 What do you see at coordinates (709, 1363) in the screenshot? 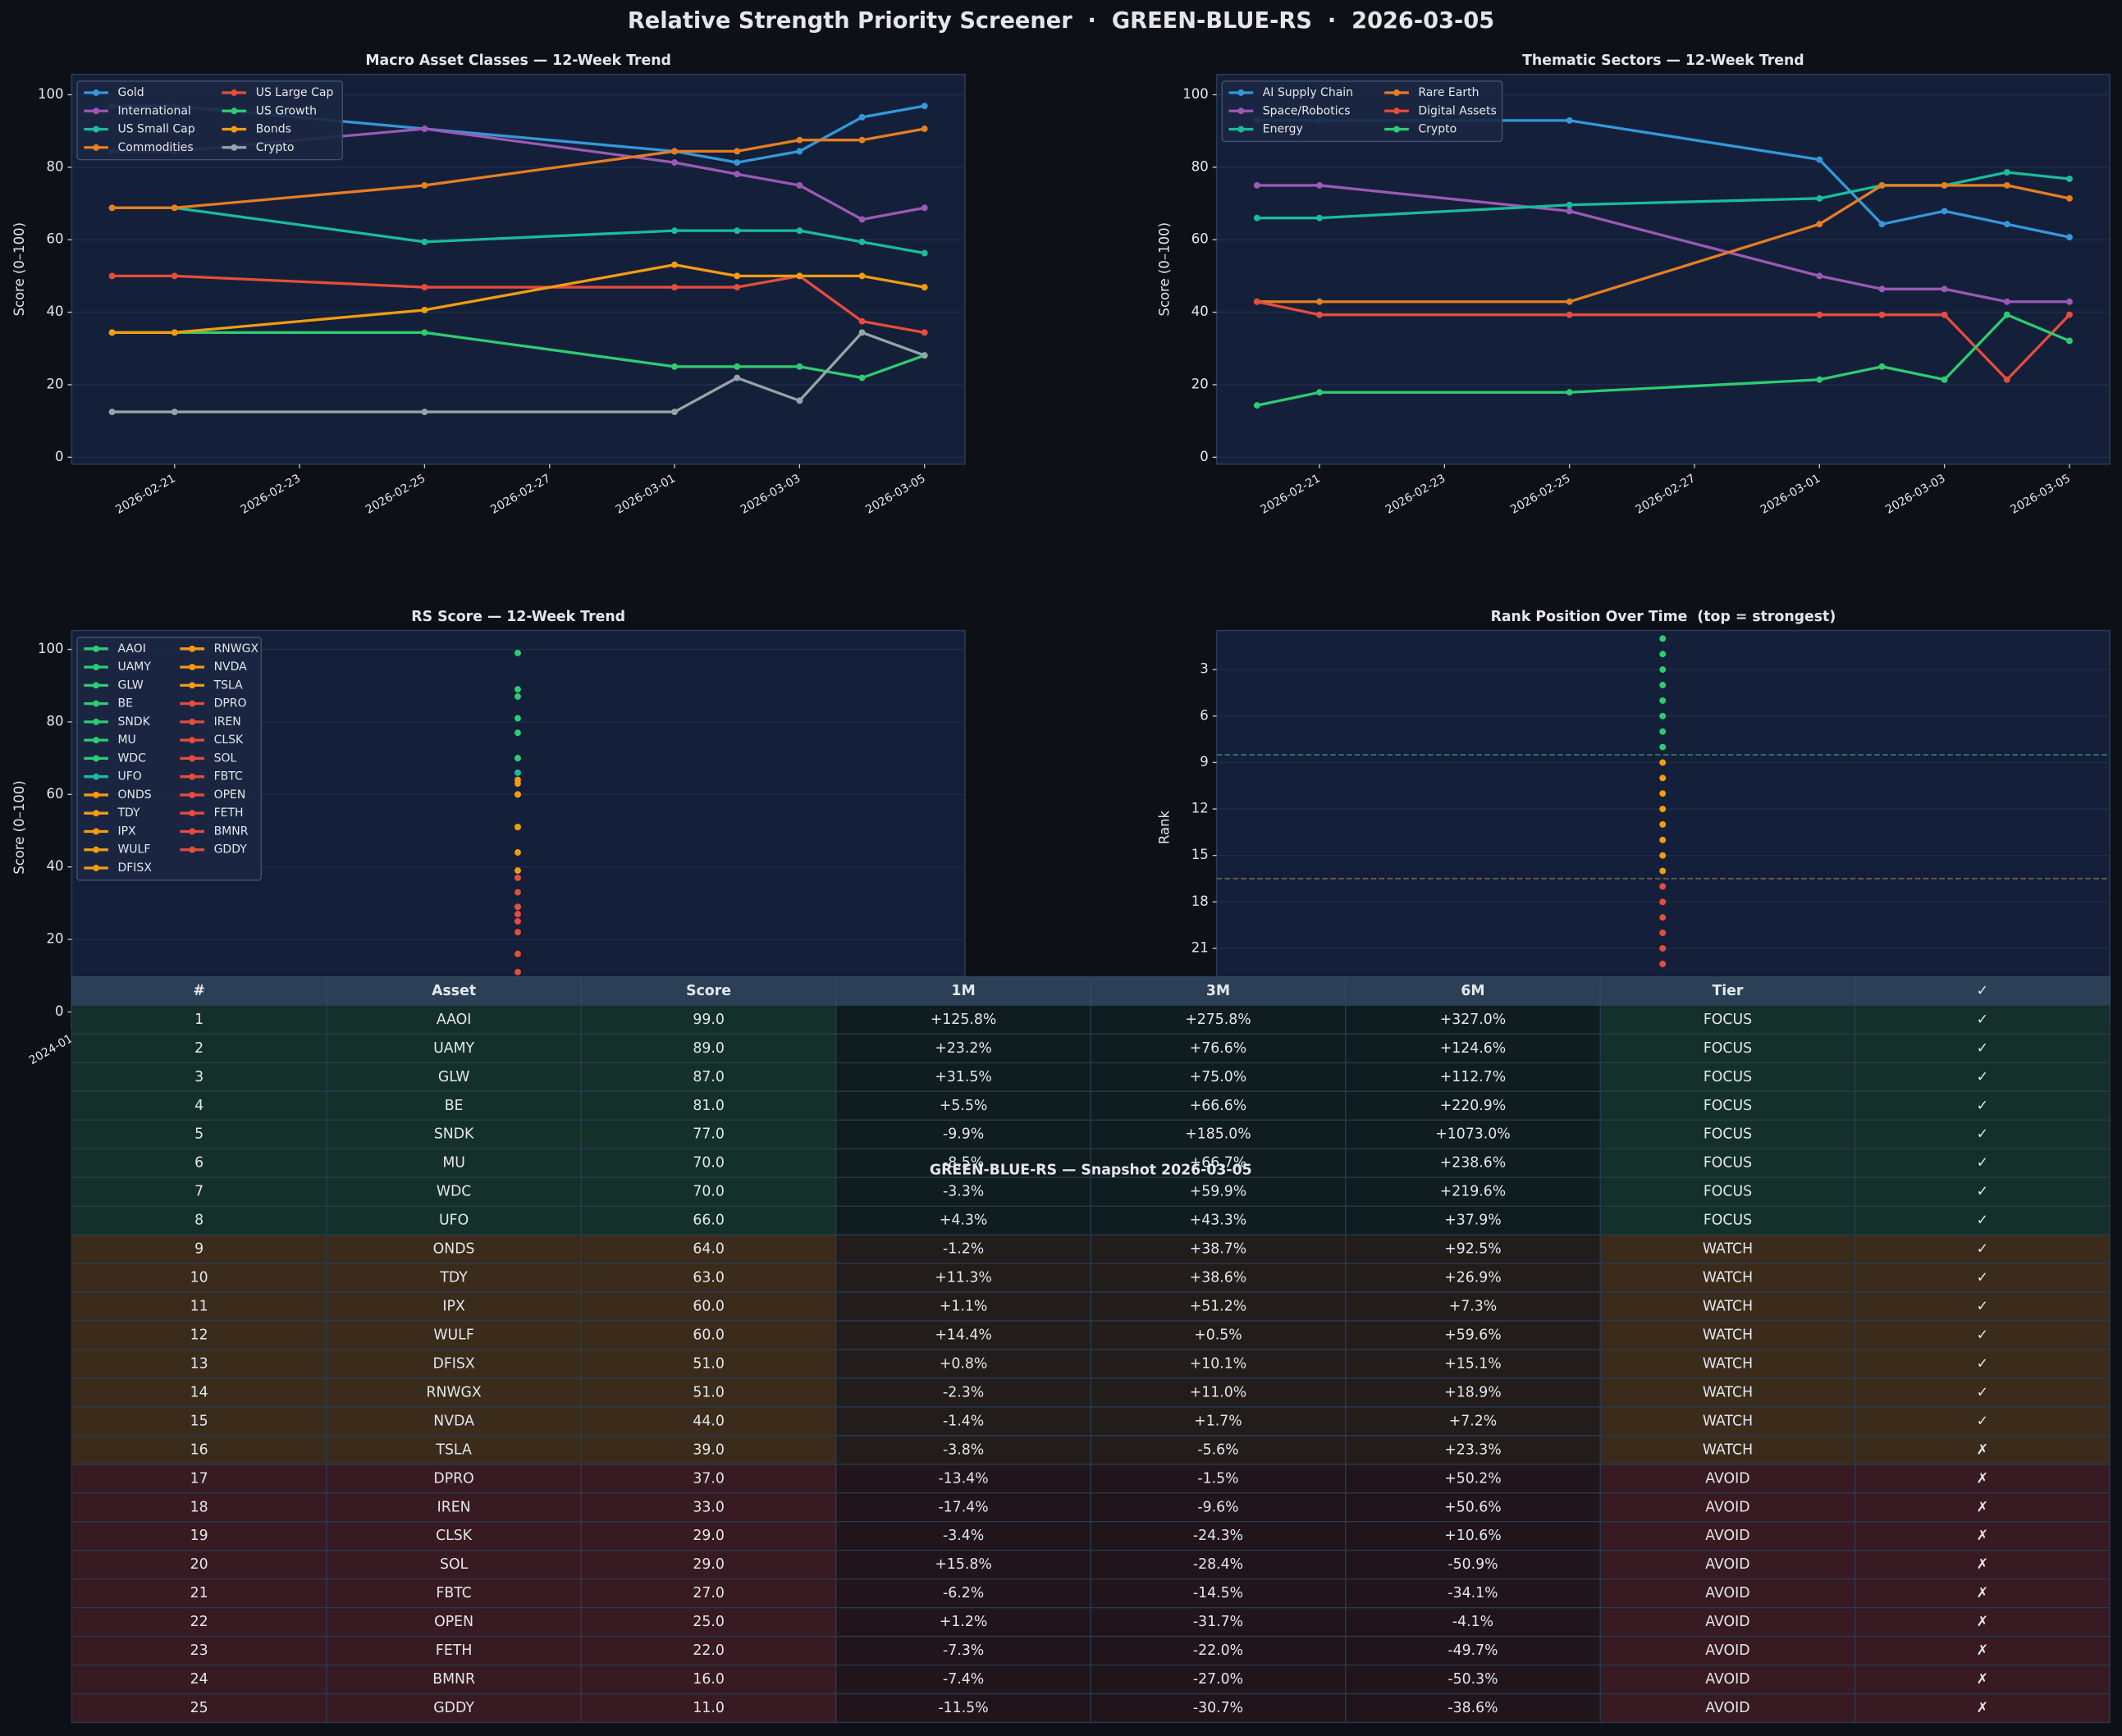
I see `cell-text: 51.0` at bounding box center [709, 1363].